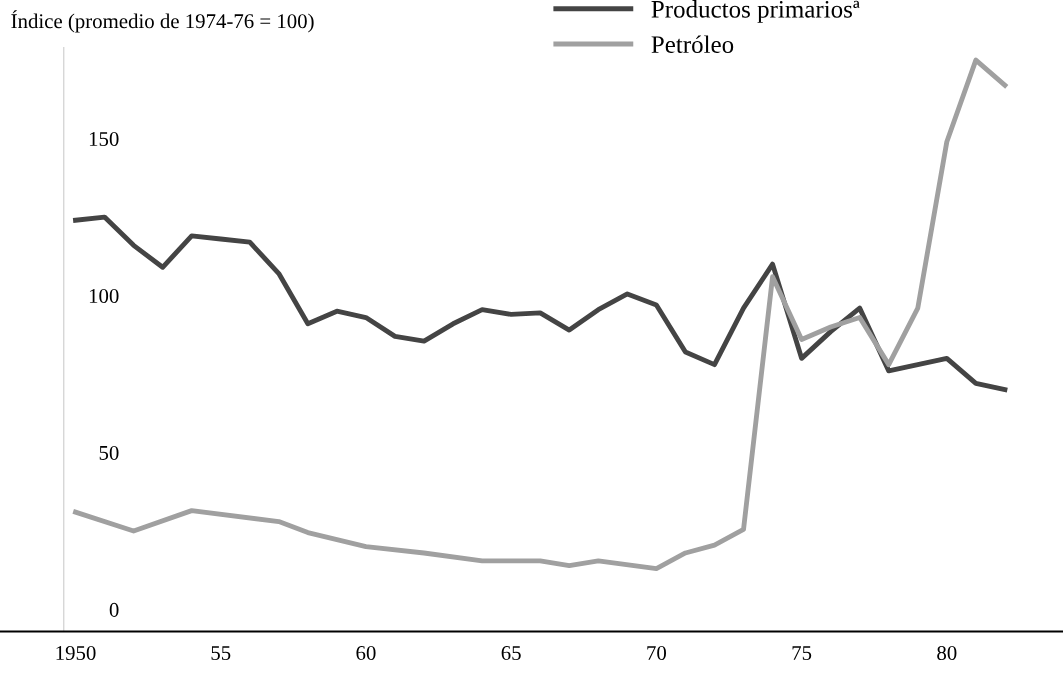 Image resolution: width=1063 pixels, height=679 pixels. I want to click on x-tick-label: 80, so click(947, 653).